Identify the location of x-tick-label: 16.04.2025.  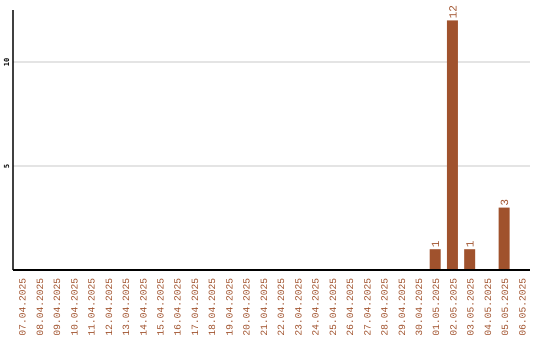
(178, 307).